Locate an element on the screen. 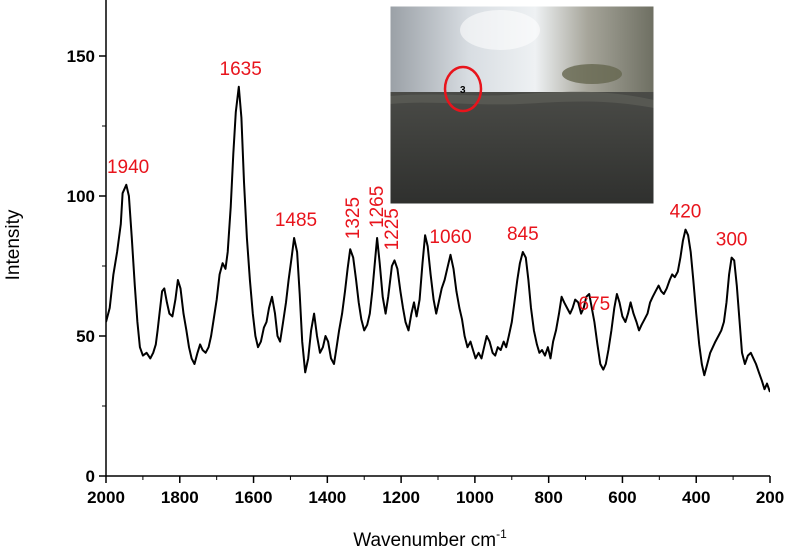 This screenshot has height=550, width=786. x-axis-title: Wavenumber cm-1 is located at coordinates (430, 538).